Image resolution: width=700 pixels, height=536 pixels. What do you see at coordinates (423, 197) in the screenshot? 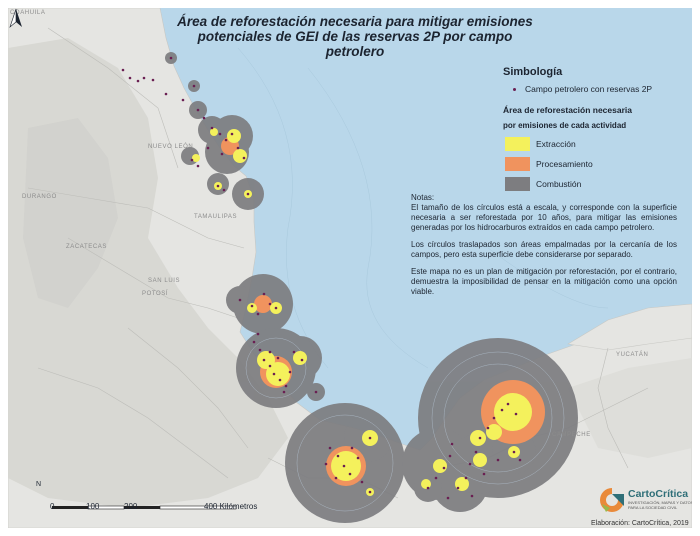
I see `notes-heading: Notas:` at bounding box center [423, 197].